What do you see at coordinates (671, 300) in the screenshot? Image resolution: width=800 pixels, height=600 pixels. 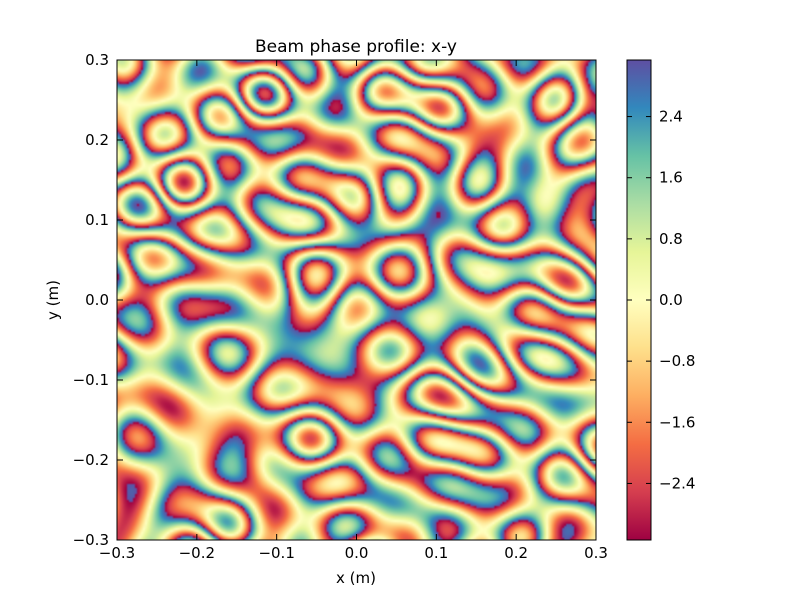 I see `colorbar-tick-label: 0.0` at bounding box center [671, 300].